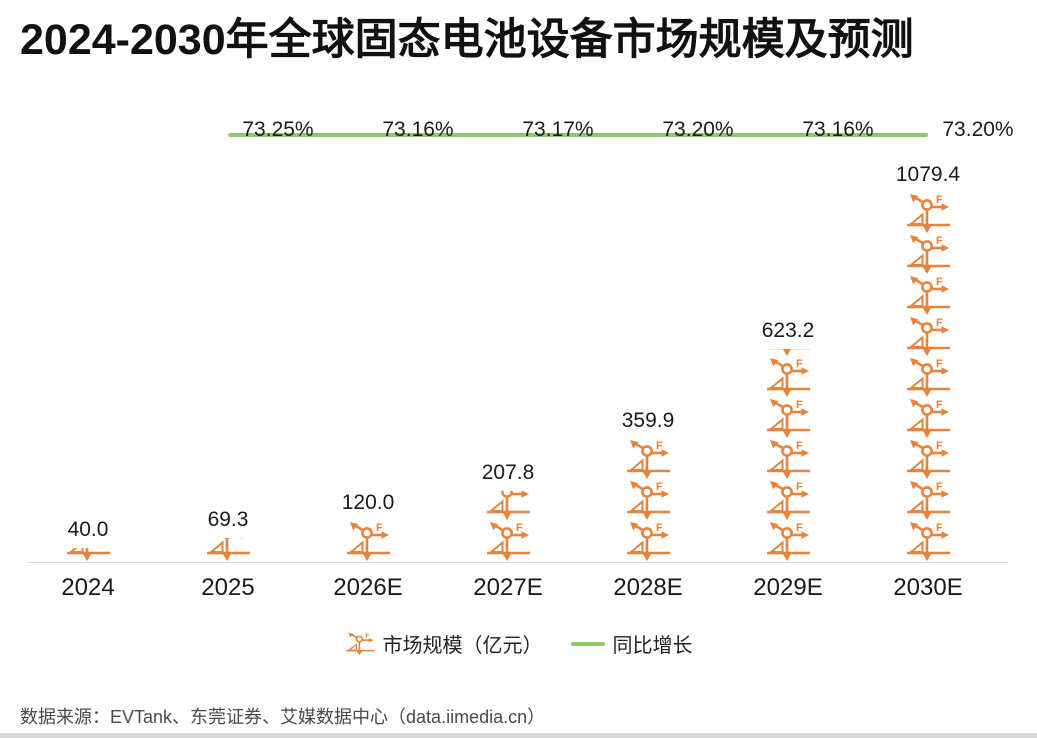  I want to click on growth-line, so click(578, 135).